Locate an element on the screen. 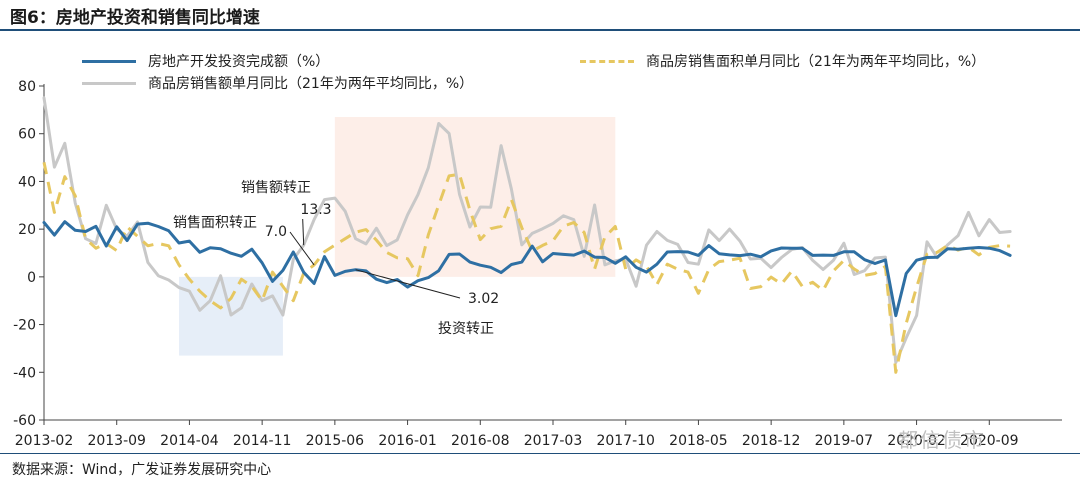 Image resolution: width=1080 pixels, height=489 pixels. x-tick-label: 2020-02 is located at coordinates (916, 441).